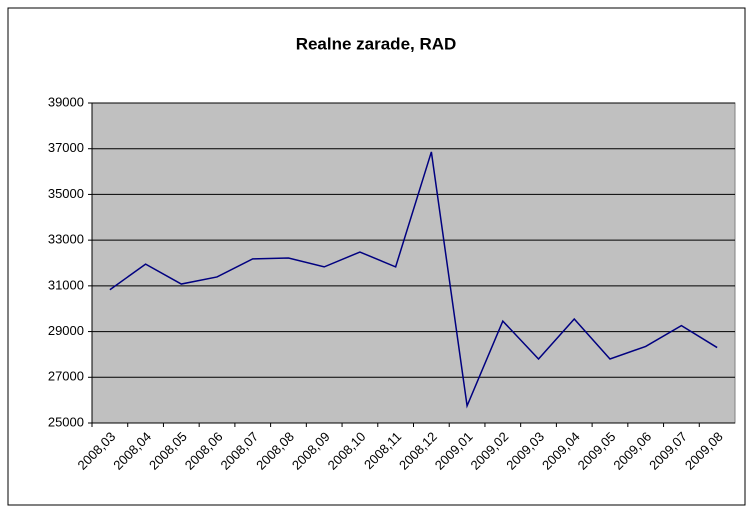 The height and width of the screenshot is (517, 753). I want to click on y-tick-label: 27000, so click(66, 376).